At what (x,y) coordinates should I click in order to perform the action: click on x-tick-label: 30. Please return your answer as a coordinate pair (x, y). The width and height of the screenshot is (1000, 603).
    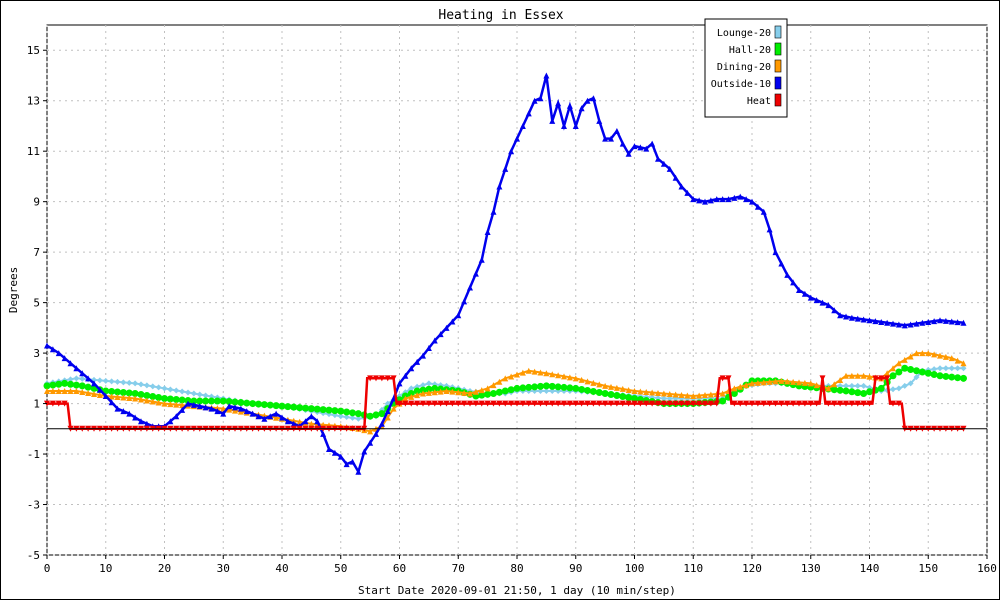
    Looking at the image, I should click on (223, 568).